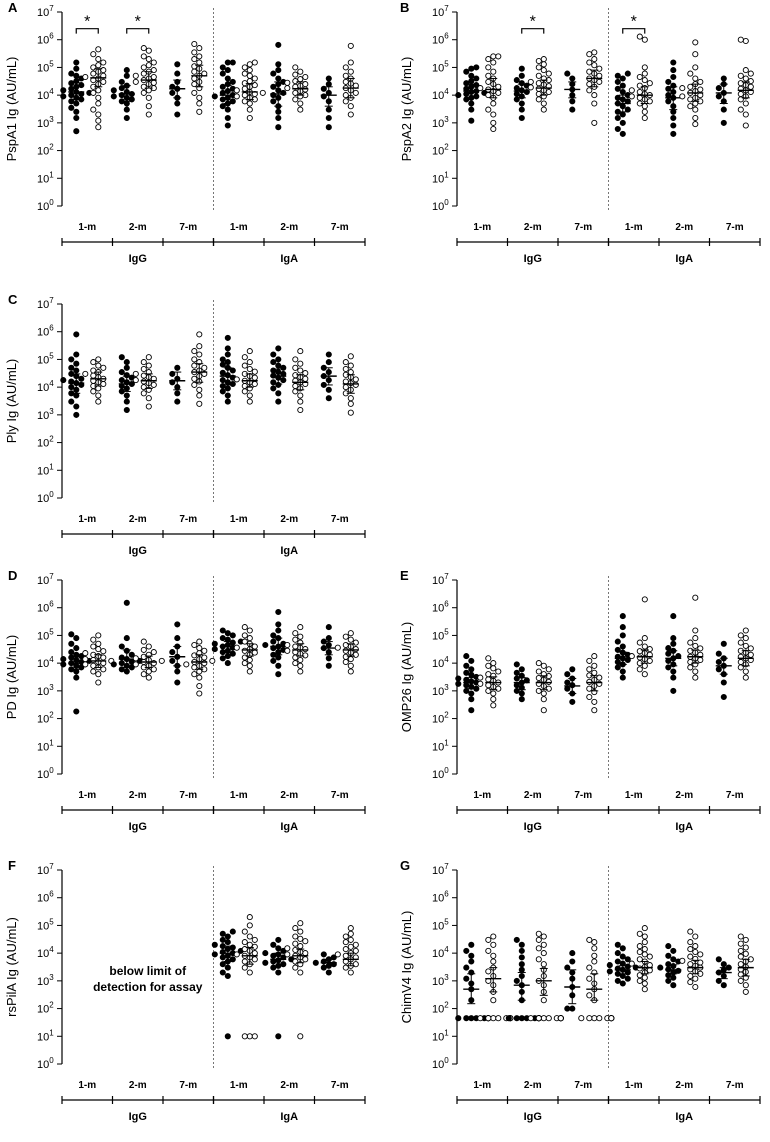 The image size is (770, 1142). I want to click on y-tick-label: 10⁵, so click(440, 634).